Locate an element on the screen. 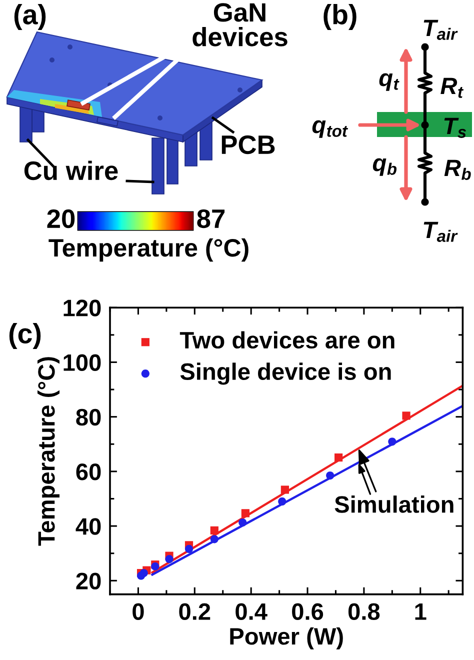  text: q$_{t}$ is located at coordinates (389, 82).